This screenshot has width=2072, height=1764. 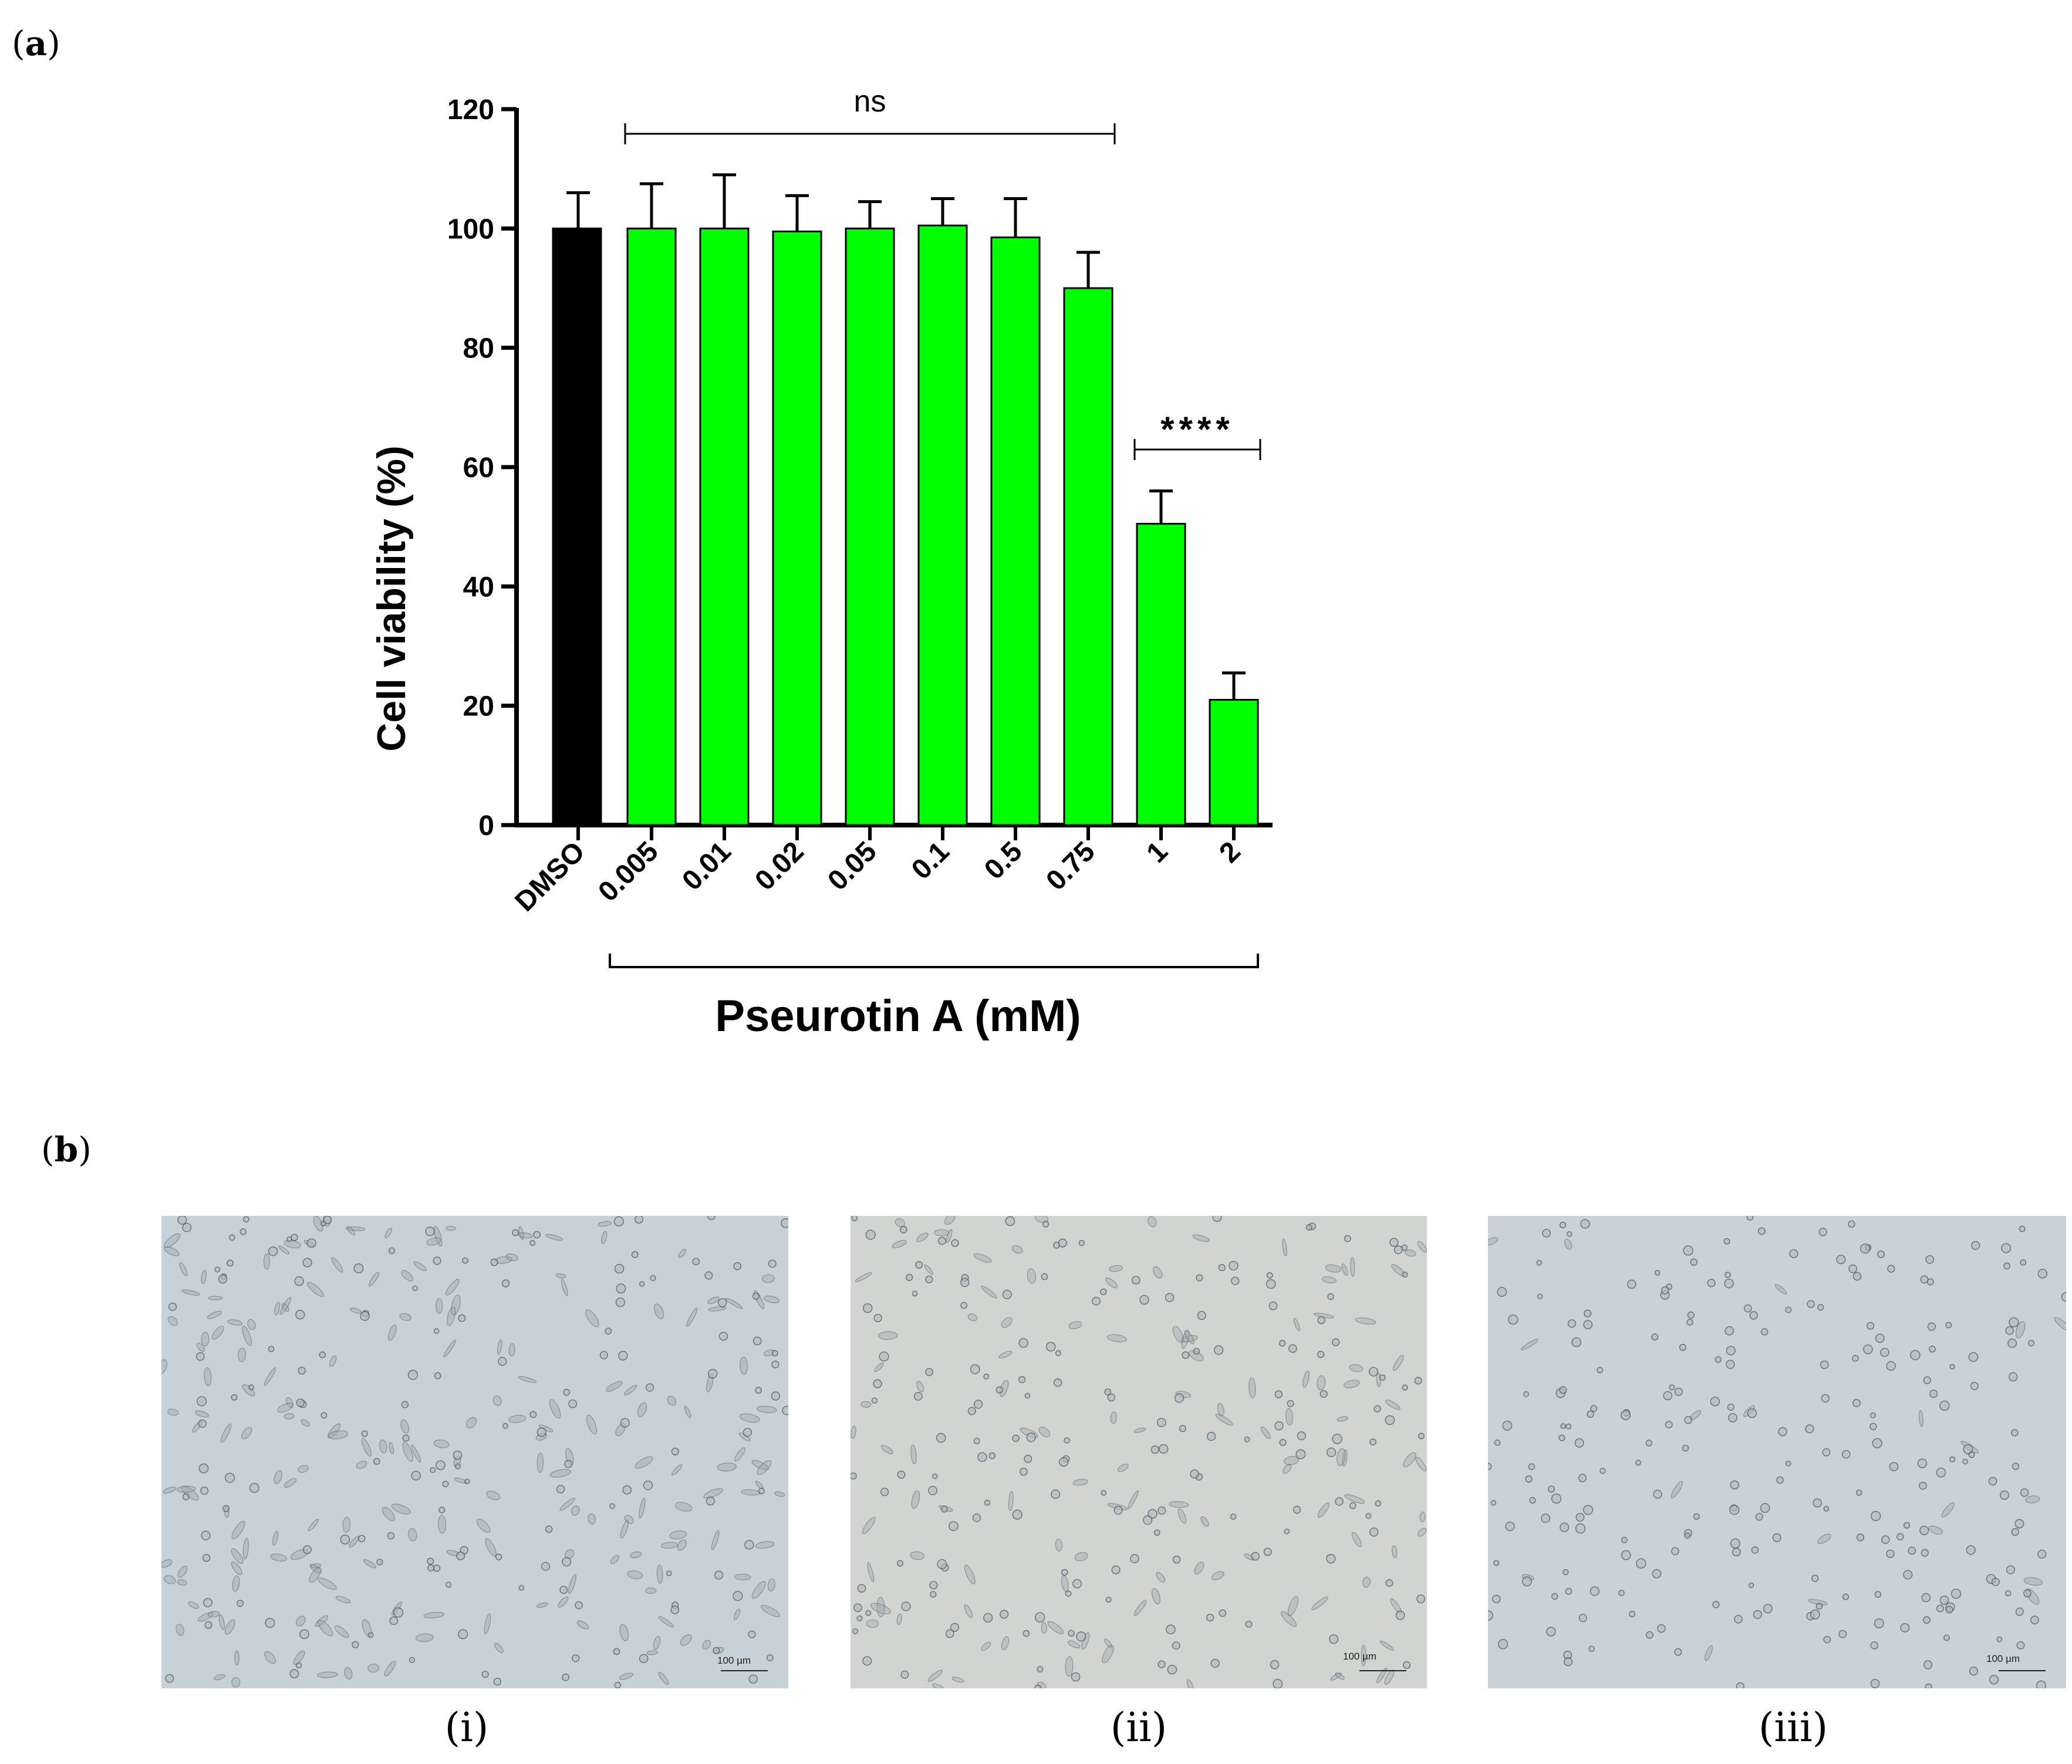 What do you see at coordinates (467, 1728) in the screenshot?
I see `micrograph-caption-i: (i)` at bounding box center [467, 1728].